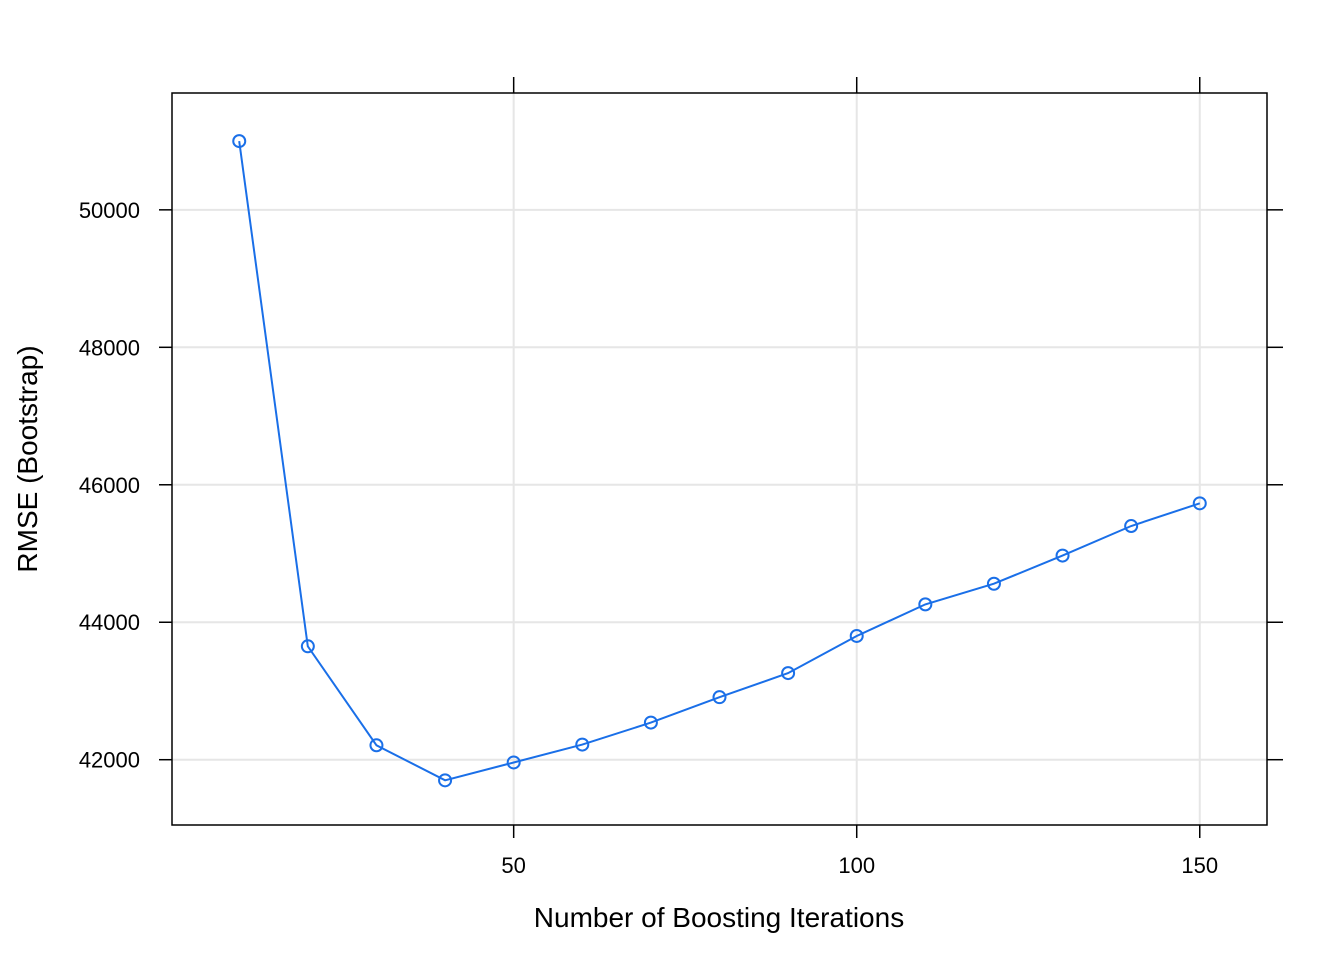 This screenshot has height=965, width=1344. Describe the element at coordinates (109, 347) in the screenshot. I see `y-tick-label: 48000` at that location.